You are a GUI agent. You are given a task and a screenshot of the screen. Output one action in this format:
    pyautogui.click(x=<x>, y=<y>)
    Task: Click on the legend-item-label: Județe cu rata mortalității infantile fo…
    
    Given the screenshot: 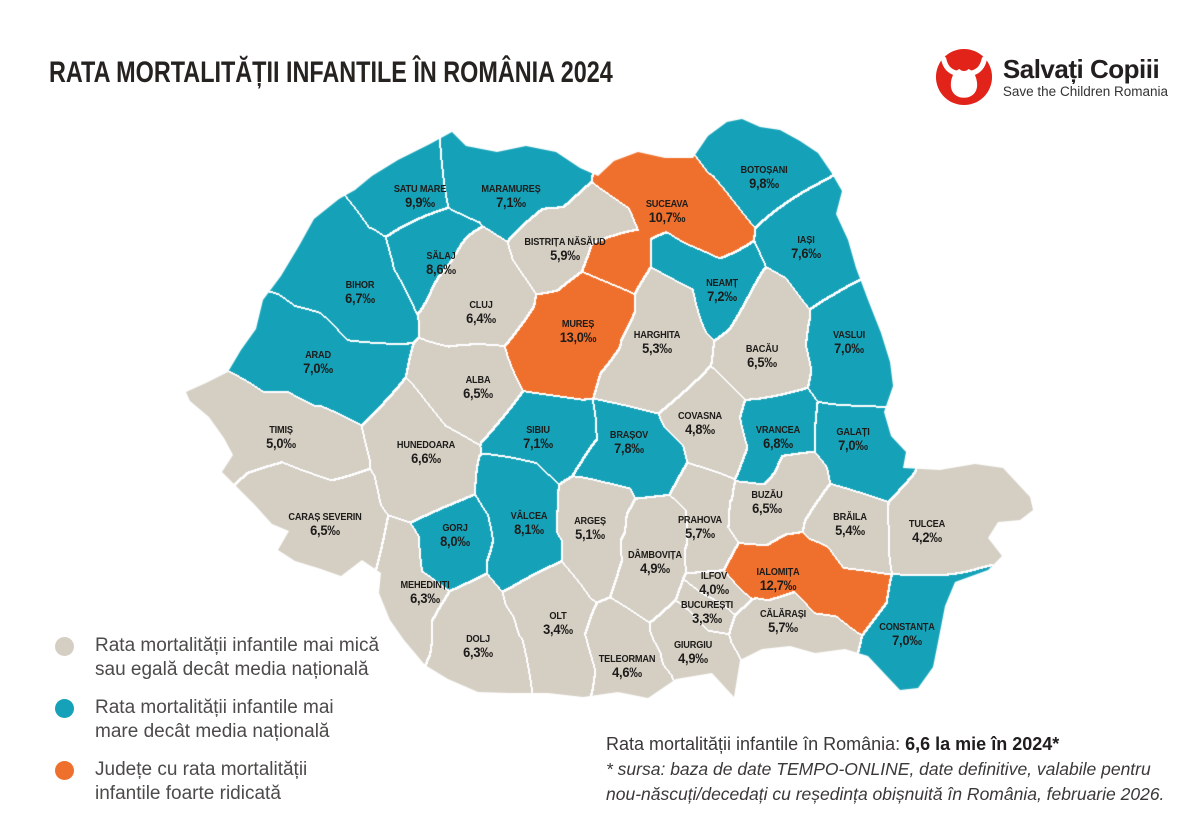 What is the action you would take?
    pyautogui.click(x=201, y=781)
    